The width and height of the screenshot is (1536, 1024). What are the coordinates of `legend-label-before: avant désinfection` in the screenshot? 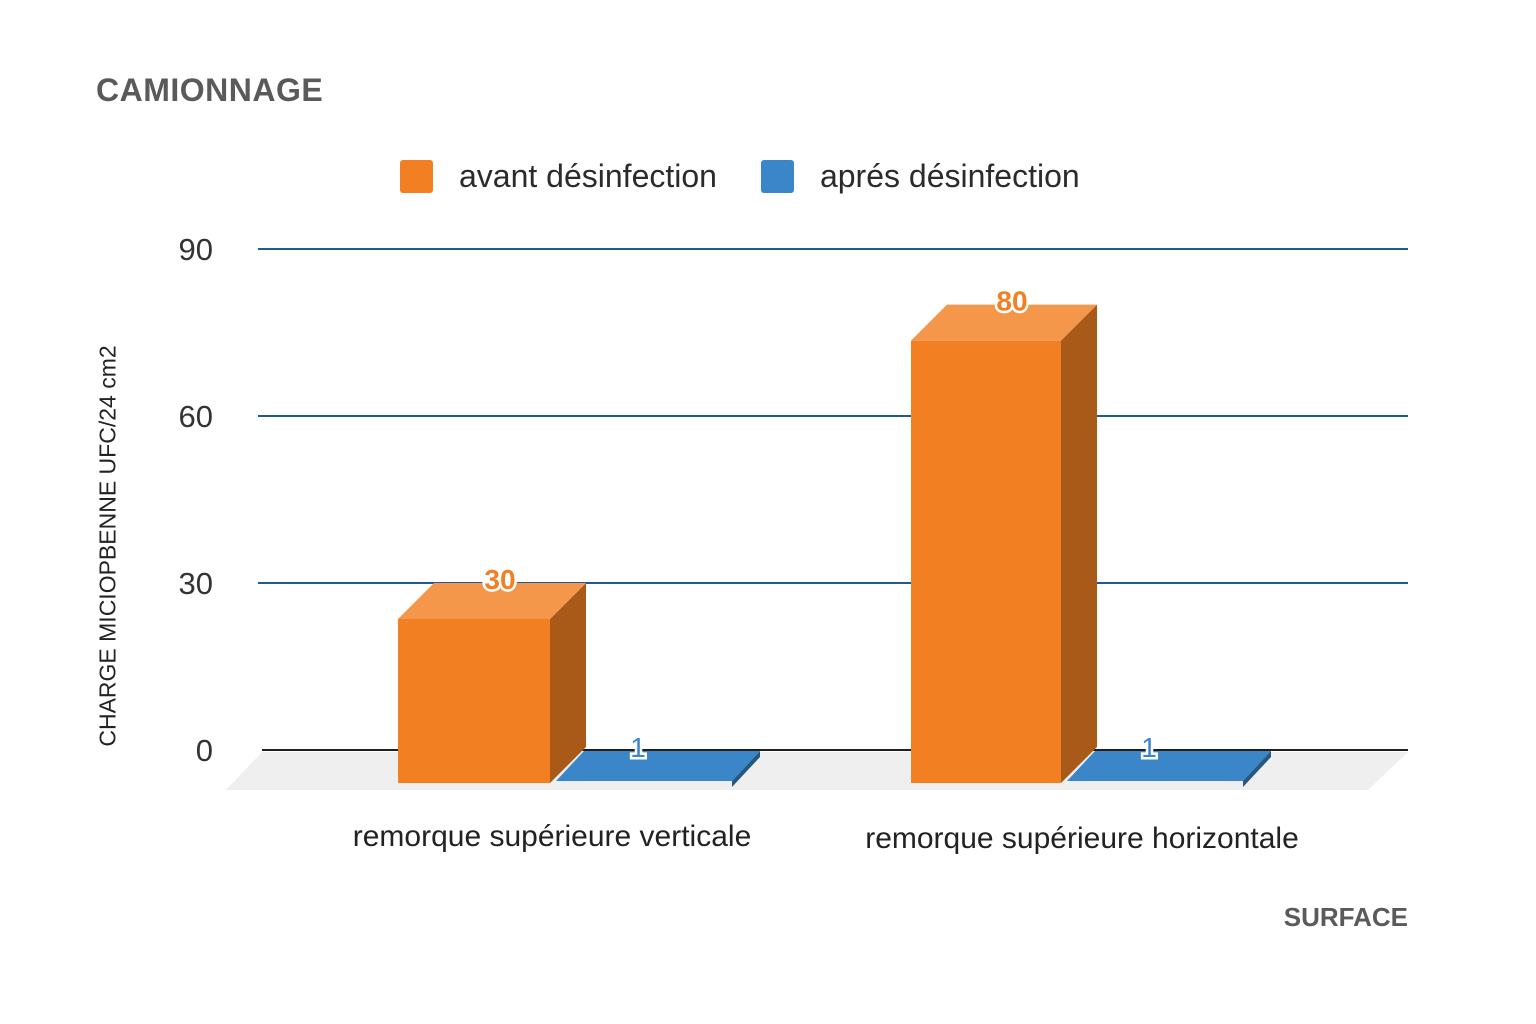 It's located at (588, 176).